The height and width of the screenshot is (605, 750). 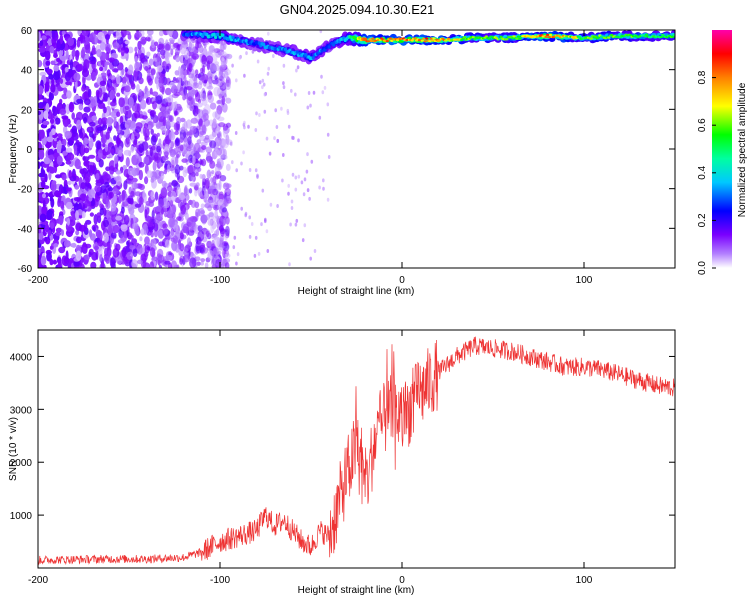 I want to click on x-tick-label: 0, so click(x=402, y=280).